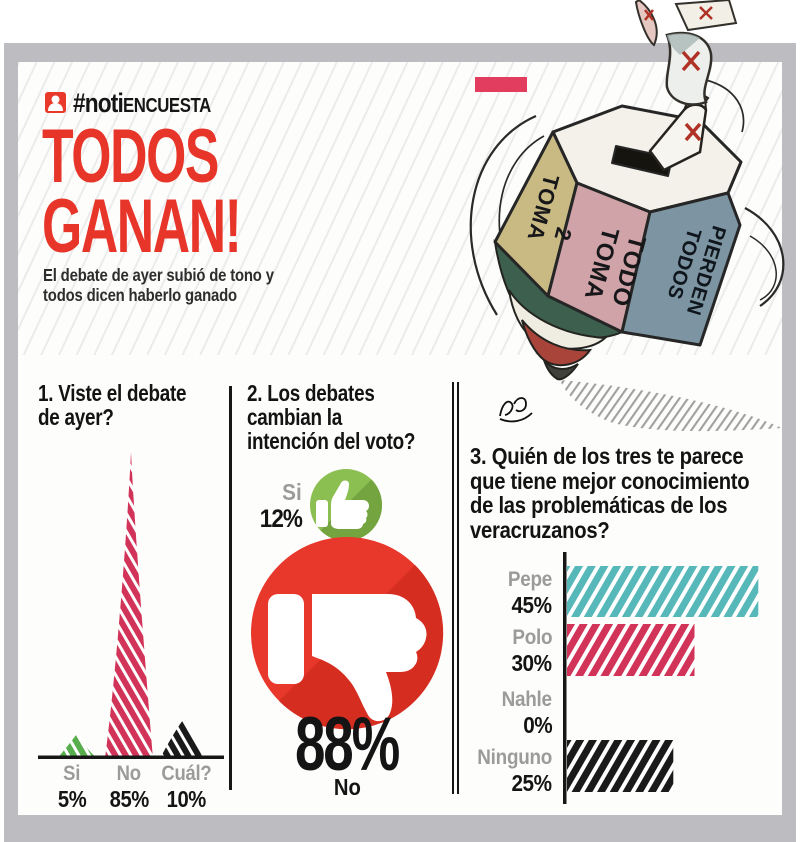  What do you see at coordinates (683, 44) in the screenshot?
I see `ballot-shading` at bounding box center [683, 44].